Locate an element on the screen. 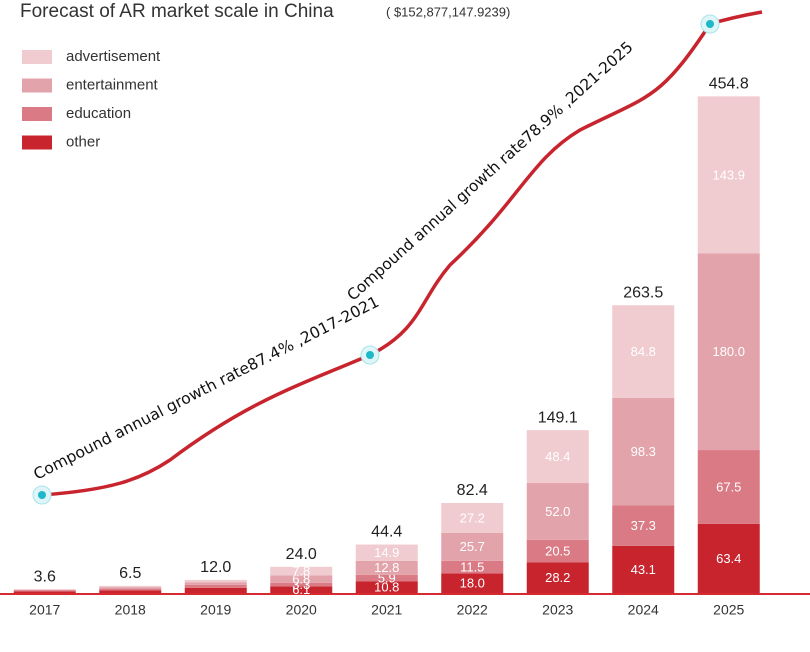 The width and height of the screenshot is (810, 652). segment-label: 84.8 is located at coordinates (643, 351).